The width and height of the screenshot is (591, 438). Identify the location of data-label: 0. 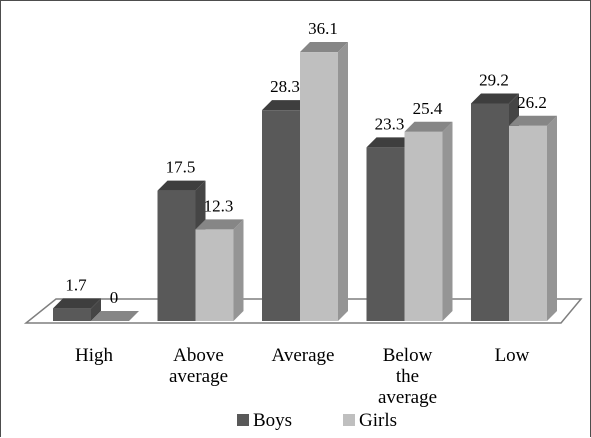
(114, 297).